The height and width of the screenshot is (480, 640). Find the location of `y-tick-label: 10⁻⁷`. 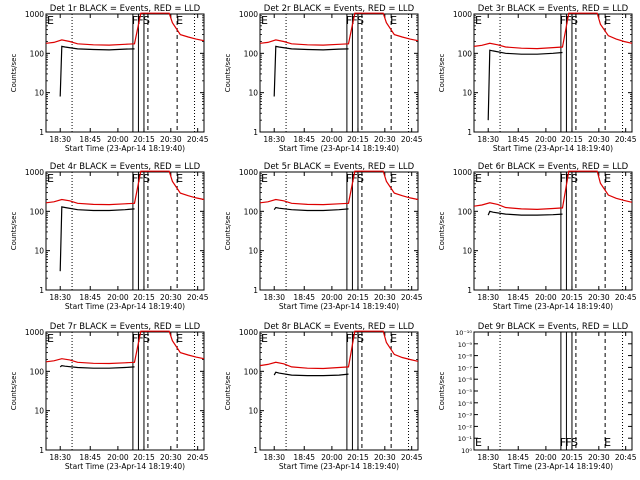

y-tick-label: 10⁻⁷ is located at coordinates (465, 368).